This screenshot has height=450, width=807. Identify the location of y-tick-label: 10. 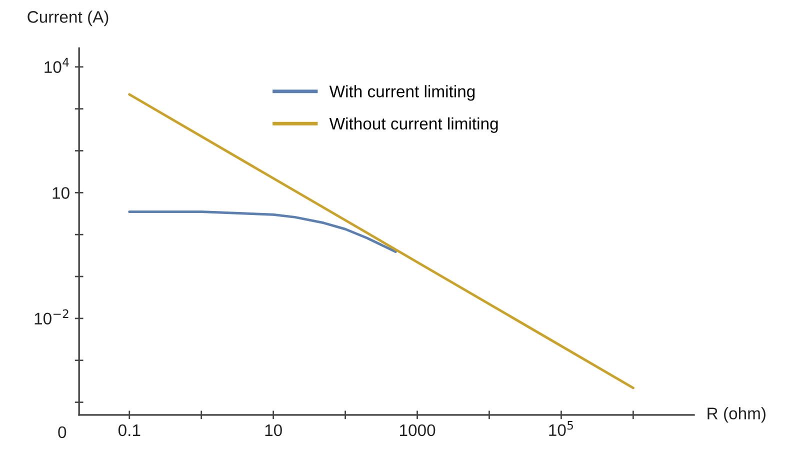
(61, 193).